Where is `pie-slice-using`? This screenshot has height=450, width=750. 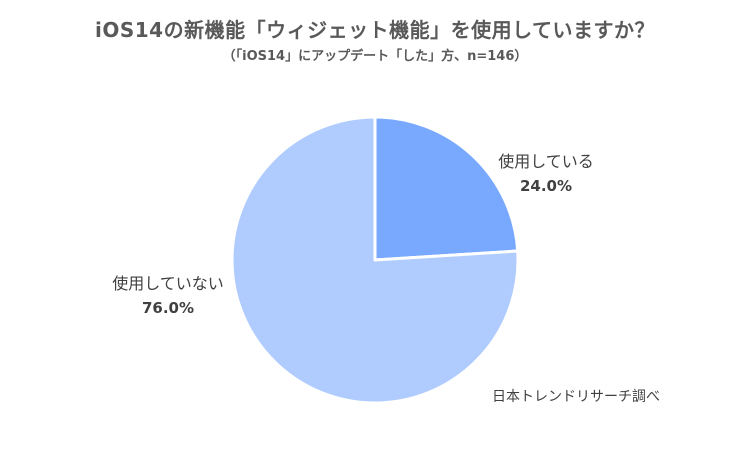 pie-slice-using is located at coordinates (446, 188).